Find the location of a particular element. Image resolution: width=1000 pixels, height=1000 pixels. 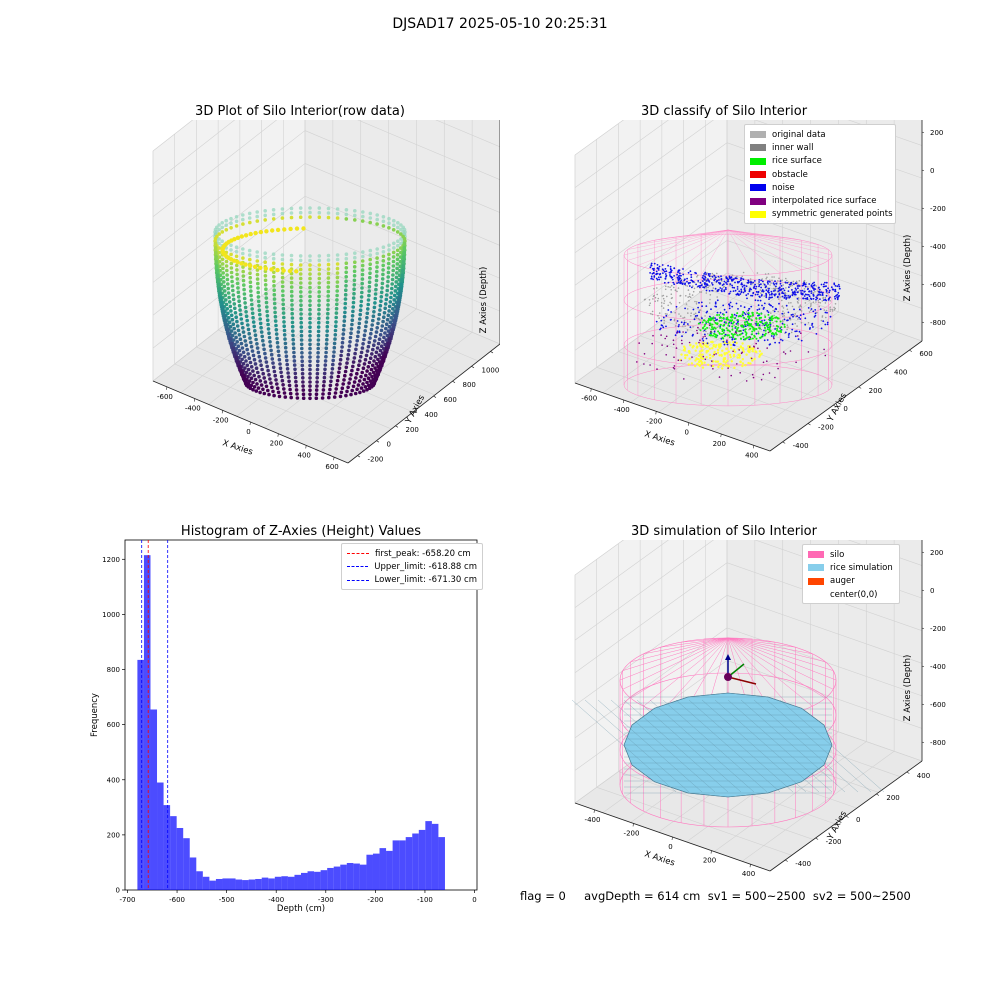

histogram-xtick-label: 0 is located at coordinates (474, 900).